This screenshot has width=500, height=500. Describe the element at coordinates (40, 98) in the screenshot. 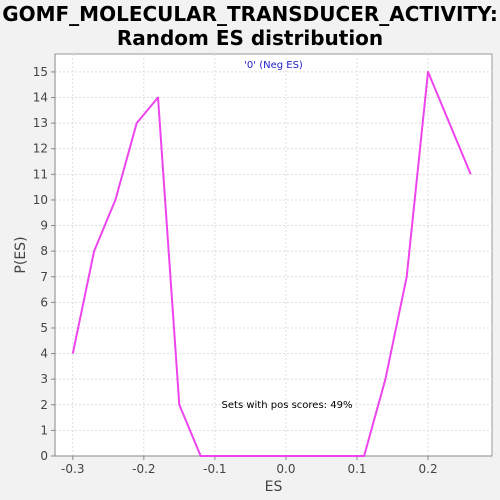

I see `y-tick-label: 14` at that location.